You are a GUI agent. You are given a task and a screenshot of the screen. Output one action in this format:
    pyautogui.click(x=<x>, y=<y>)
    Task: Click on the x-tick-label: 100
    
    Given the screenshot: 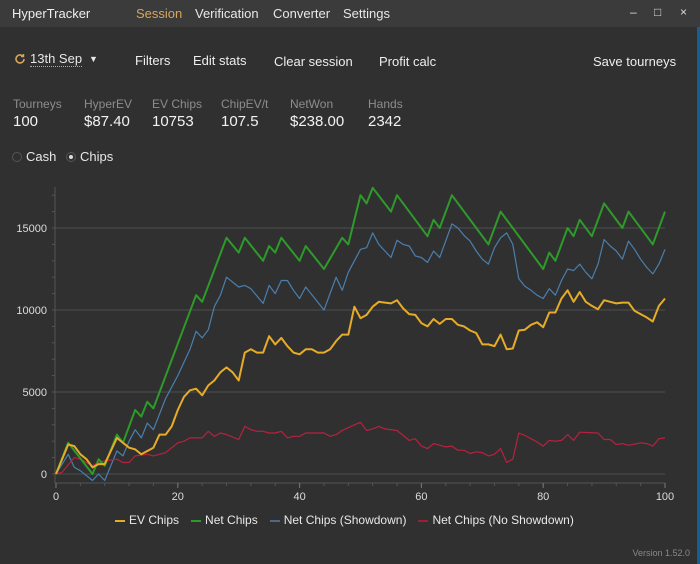 What is the action you would take?
    pyautogui.click(x=665, y=497)
    